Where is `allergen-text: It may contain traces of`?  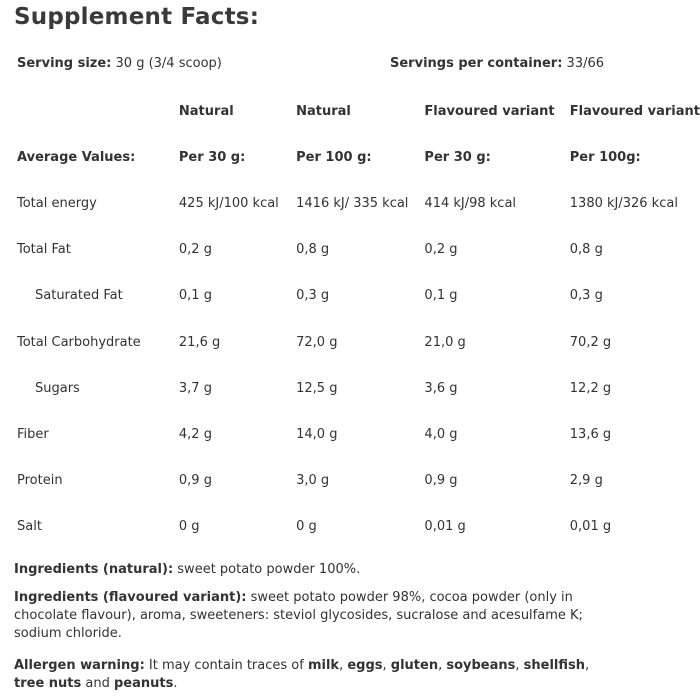 allergen-text: It may contain traces of is located at coordinates (226, 665).